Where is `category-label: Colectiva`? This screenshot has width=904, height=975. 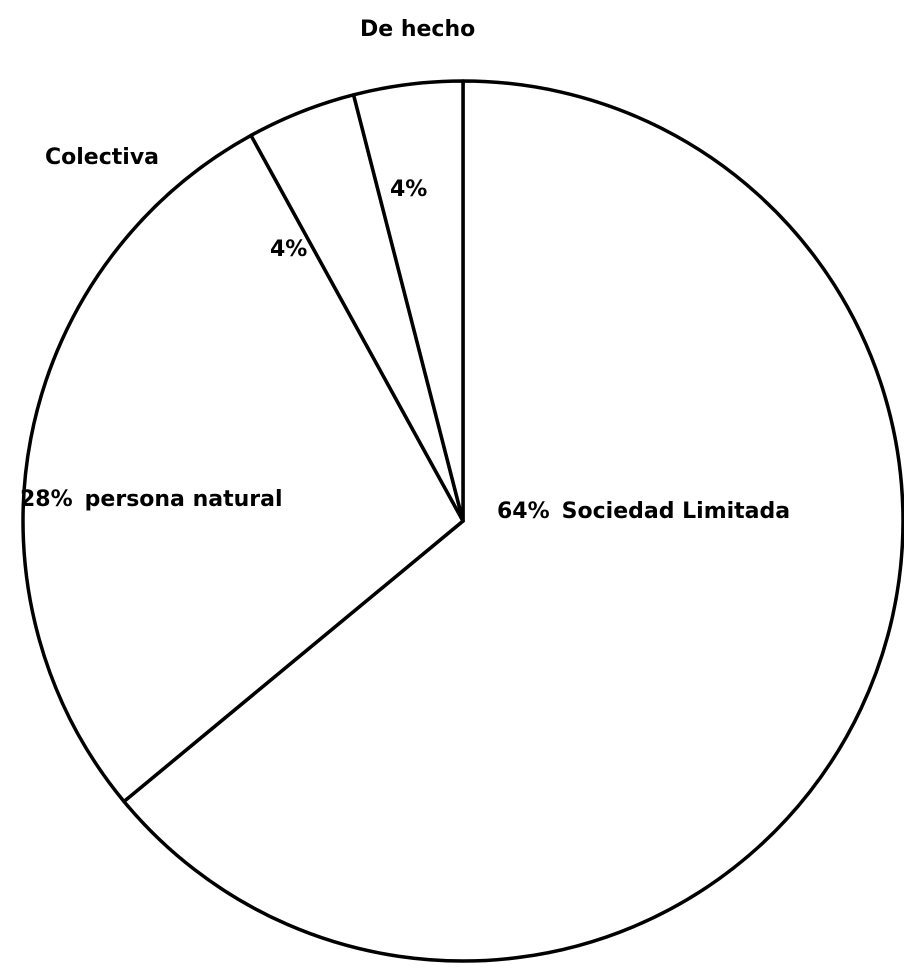 category-label: Colectiva is located at coordinates (102, 157).